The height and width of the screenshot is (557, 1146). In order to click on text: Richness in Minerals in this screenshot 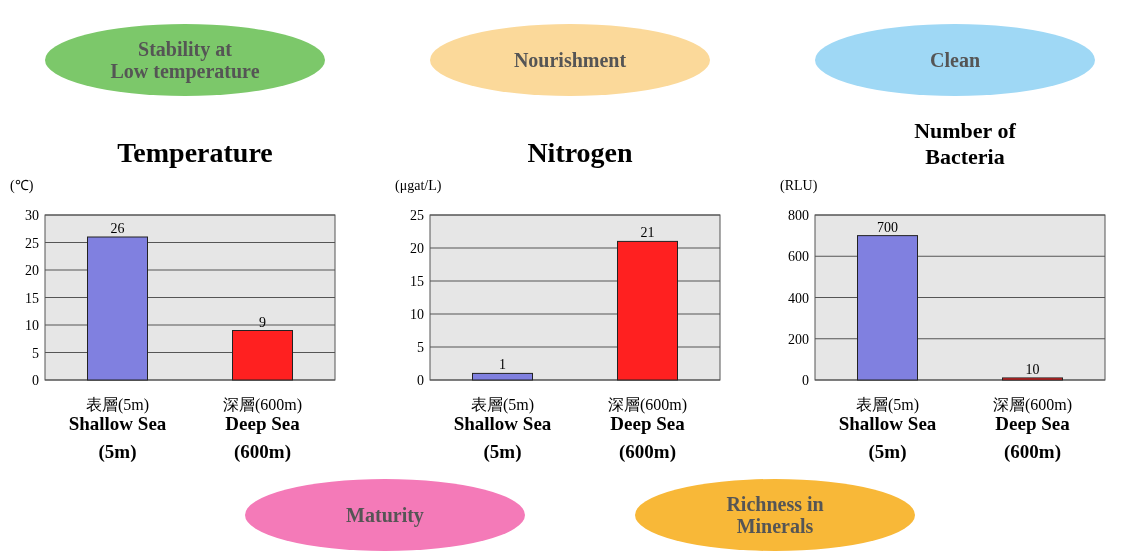, I will do `click(775, 515)`.